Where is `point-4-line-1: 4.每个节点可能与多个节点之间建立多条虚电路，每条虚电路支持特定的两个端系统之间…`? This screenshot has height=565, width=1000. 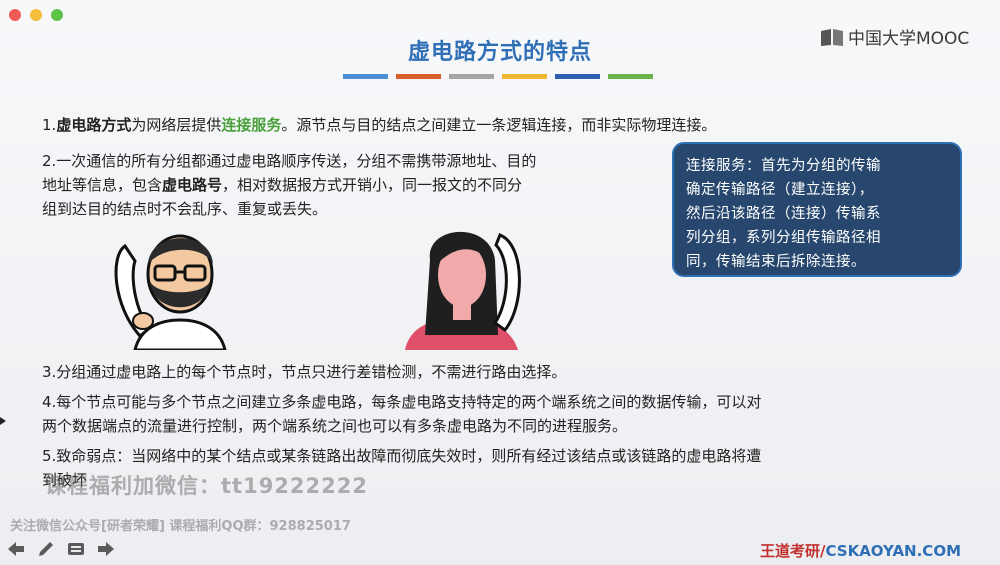 point-4-line-1: 4.每个节点可能与多个节点之间建立多条虚电路，每条虚电路支持特定的两个端系统之间… is located at coordinates (402, 402).